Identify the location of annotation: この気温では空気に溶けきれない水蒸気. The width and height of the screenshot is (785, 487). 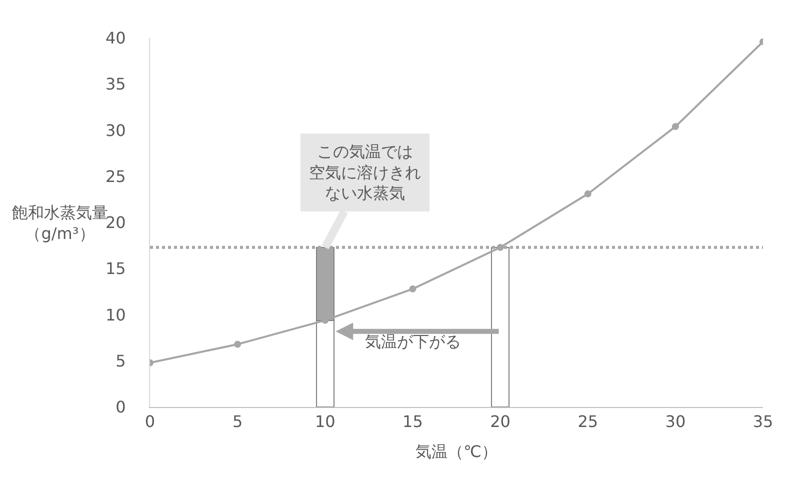
(365, 172).